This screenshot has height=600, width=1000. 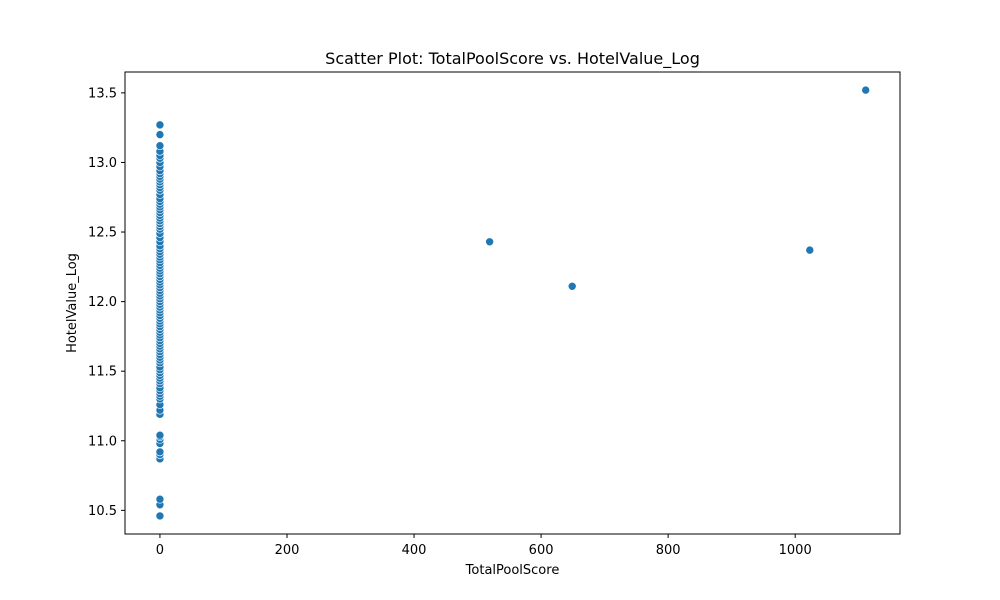 What do you see at coordinates (160, 550) in the screenshot?
I see `x-tick-label: 0` at bounding box center [160, 550].